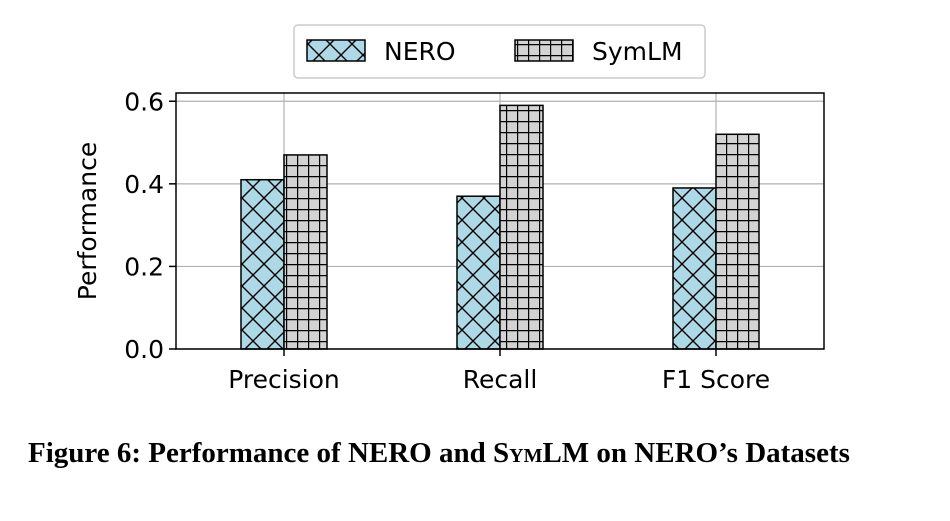 The width and height of the screenshot is (950, 521). Describe the element at coordinates (420, 51) in the screenshot. I see `legend-label-nero: NERO` at that location.